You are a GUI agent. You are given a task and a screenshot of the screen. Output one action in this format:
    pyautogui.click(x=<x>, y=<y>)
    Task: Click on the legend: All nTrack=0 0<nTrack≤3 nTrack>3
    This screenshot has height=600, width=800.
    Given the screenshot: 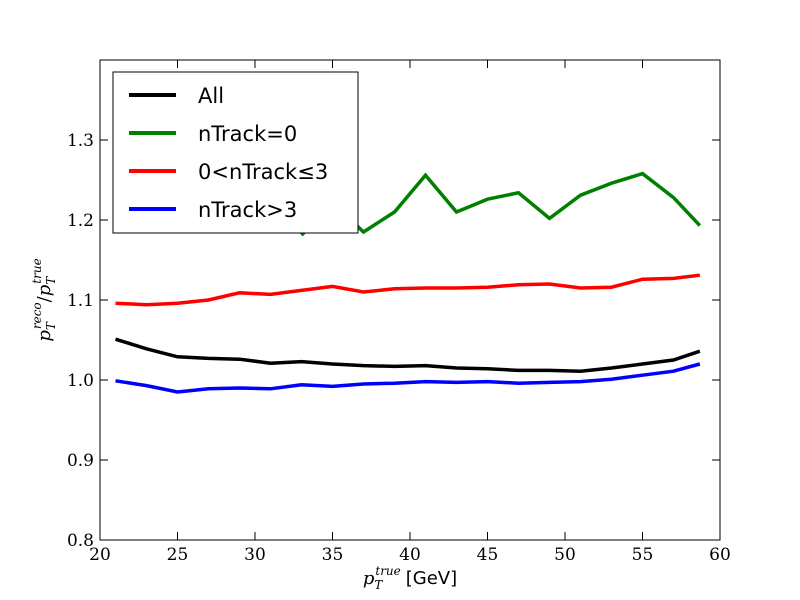 What is the action you would take?
    pyautogui.click(x=235, y=152)
    